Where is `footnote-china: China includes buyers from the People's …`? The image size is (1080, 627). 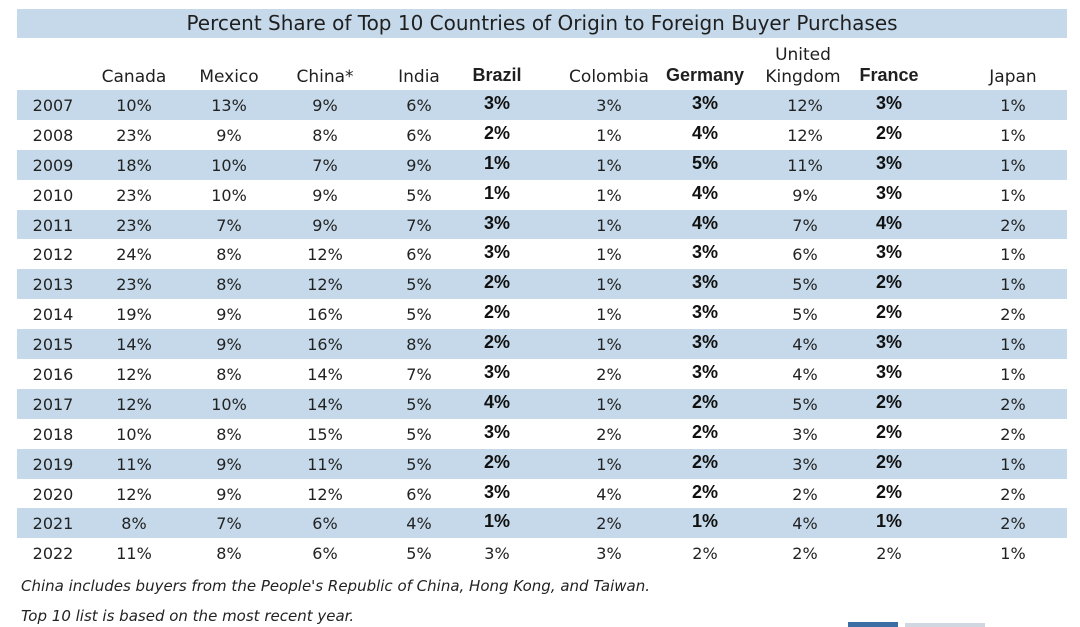
footnote-china: China includes buyers from the People's … is located at coordinates (336, 586).